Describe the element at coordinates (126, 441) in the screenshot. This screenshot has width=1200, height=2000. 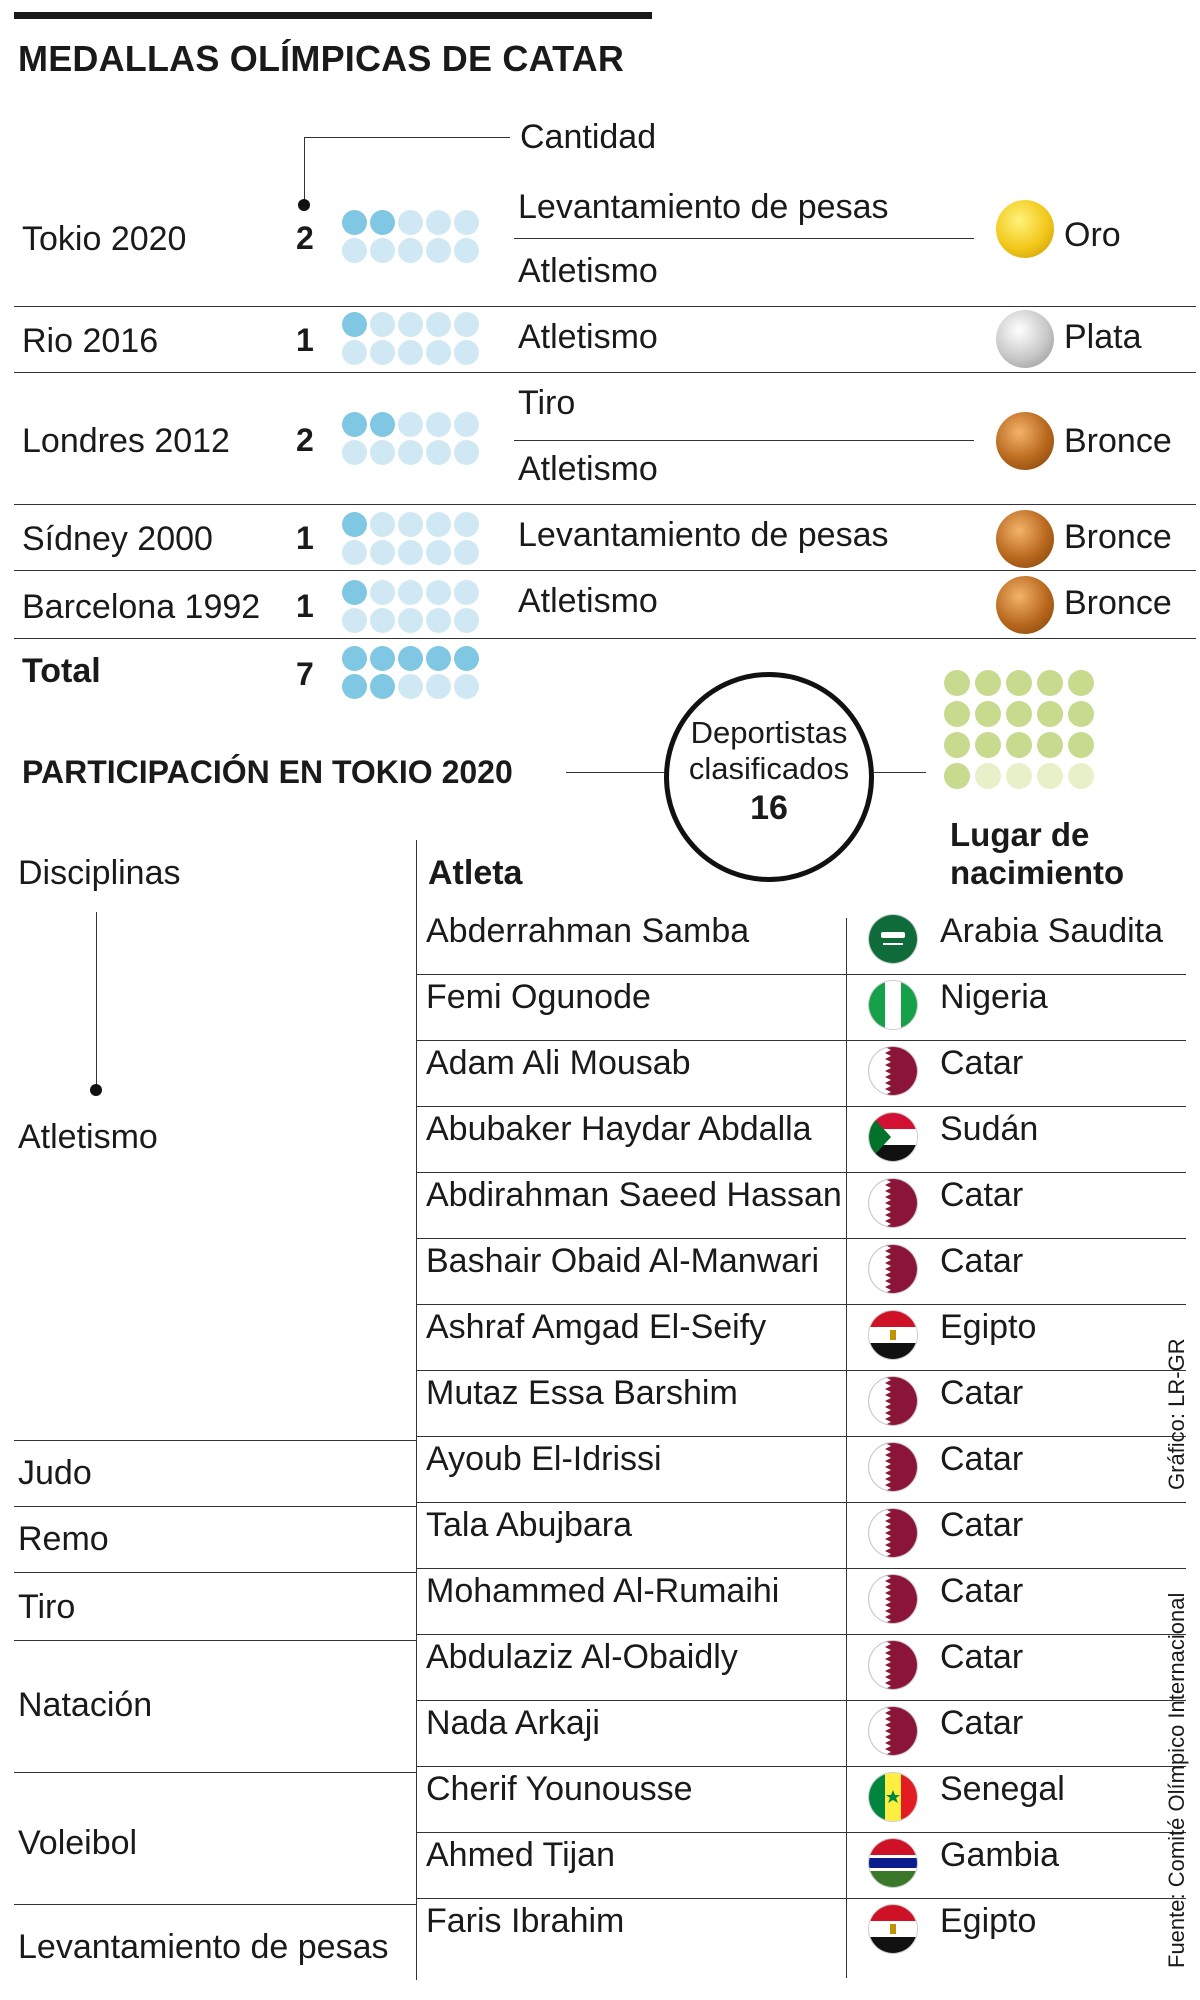
I see `medal-row-games: Londres 2012` at that location.